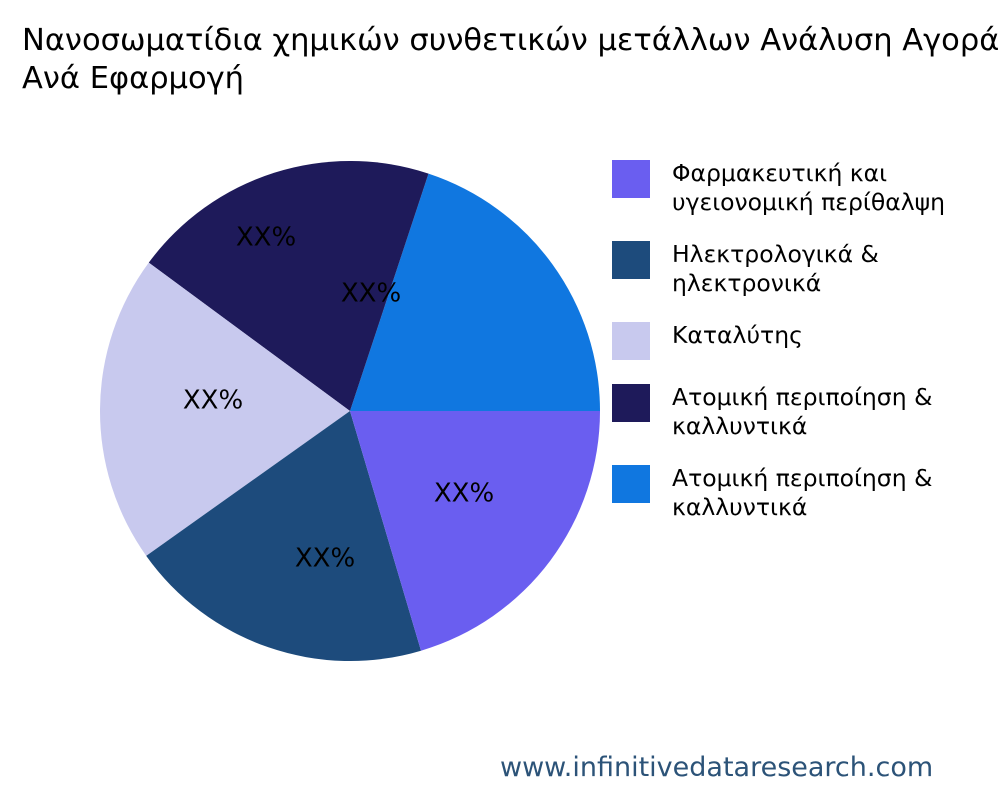  I want to click on legend-item: Φαρμακευτική και υγειονομική περίθαλψη, so click(806, 187).